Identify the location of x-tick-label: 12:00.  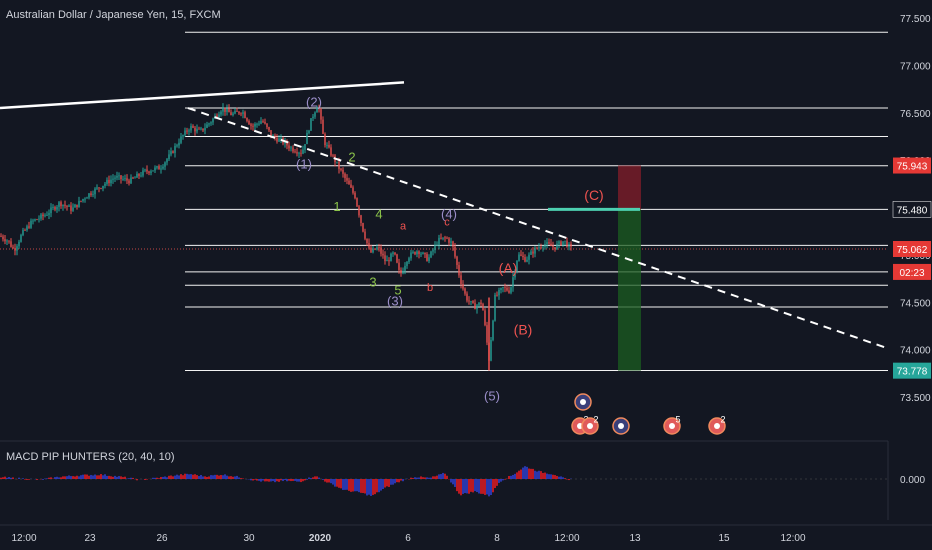
(566, 538).